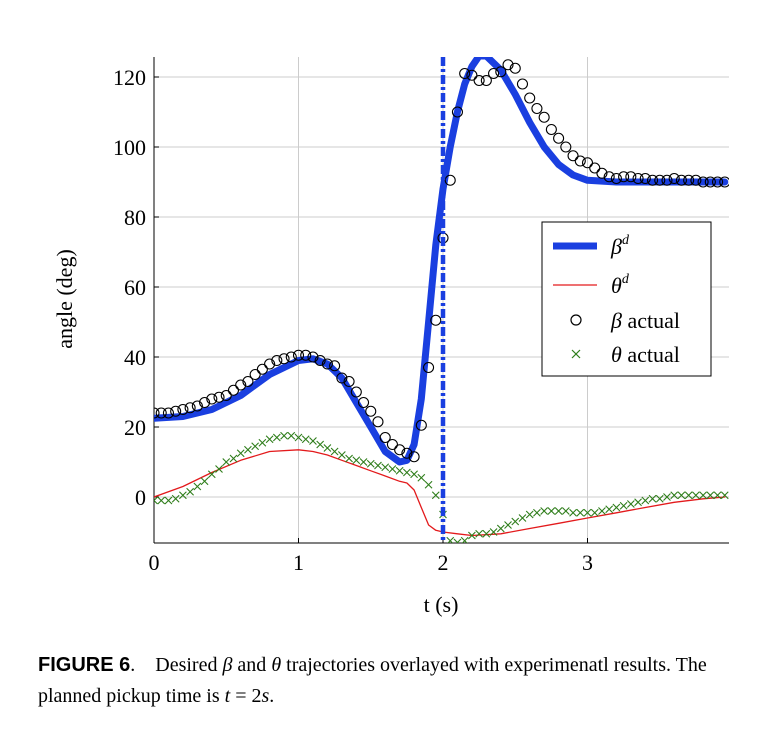  What do you see at coordinates (620, 246) in the screenshot?
I see `legend-label-beta-d: βd` at bounding box center [620, 246].